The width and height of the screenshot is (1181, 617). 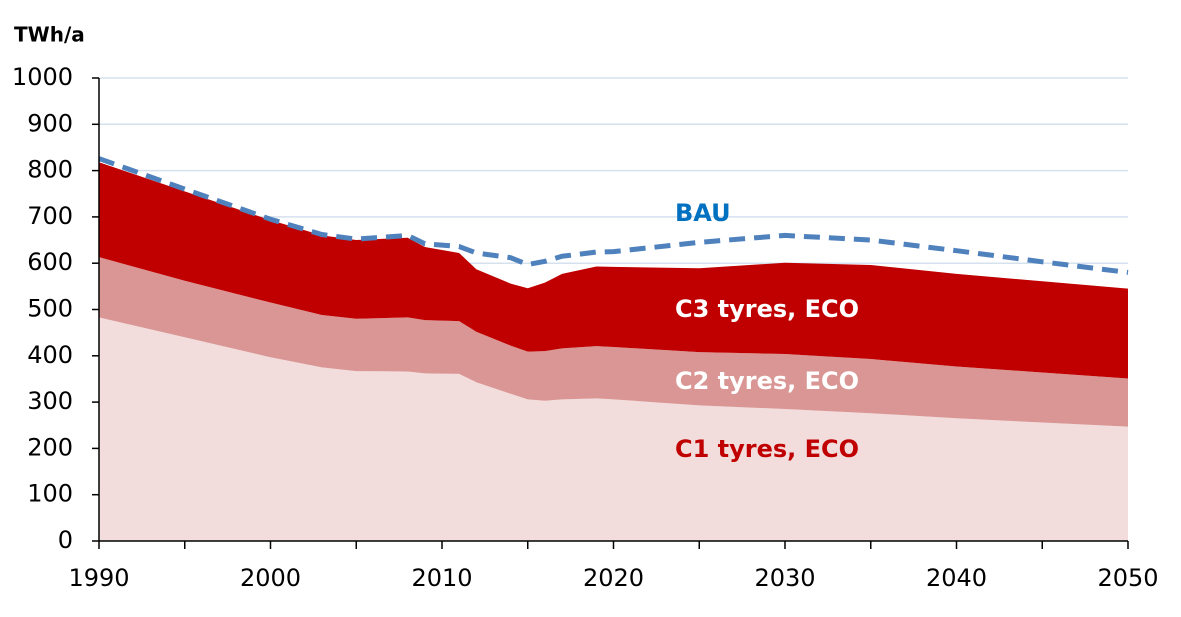 What do you see at coordinates (65, 540) in the screenshot?
I see `y-tick-label: 0` at bounding box center [65, 540].